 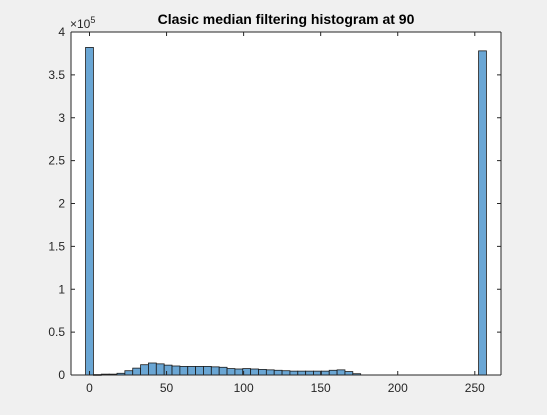 What do you see at coordinates (61, 118) in the screenshot?
I see `y-tick-label: 3` at bounding box center [61, 118].